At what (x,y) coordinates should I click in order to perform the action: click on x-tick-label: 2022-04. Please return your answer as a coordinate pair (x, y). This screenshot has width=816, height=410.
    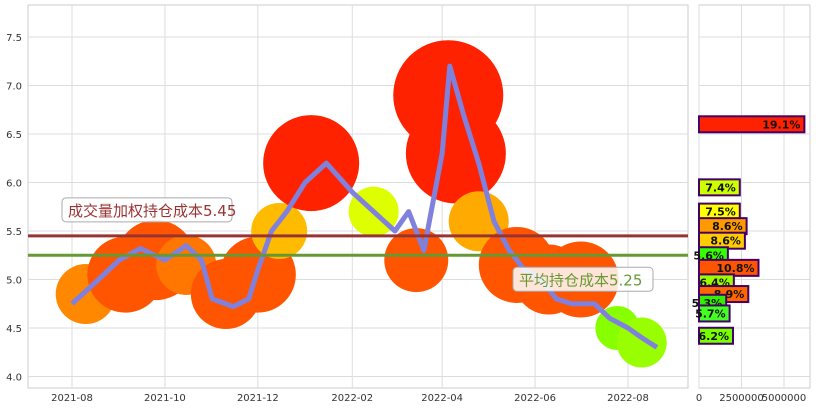
    Looking at the image, I should click on (442, 398).